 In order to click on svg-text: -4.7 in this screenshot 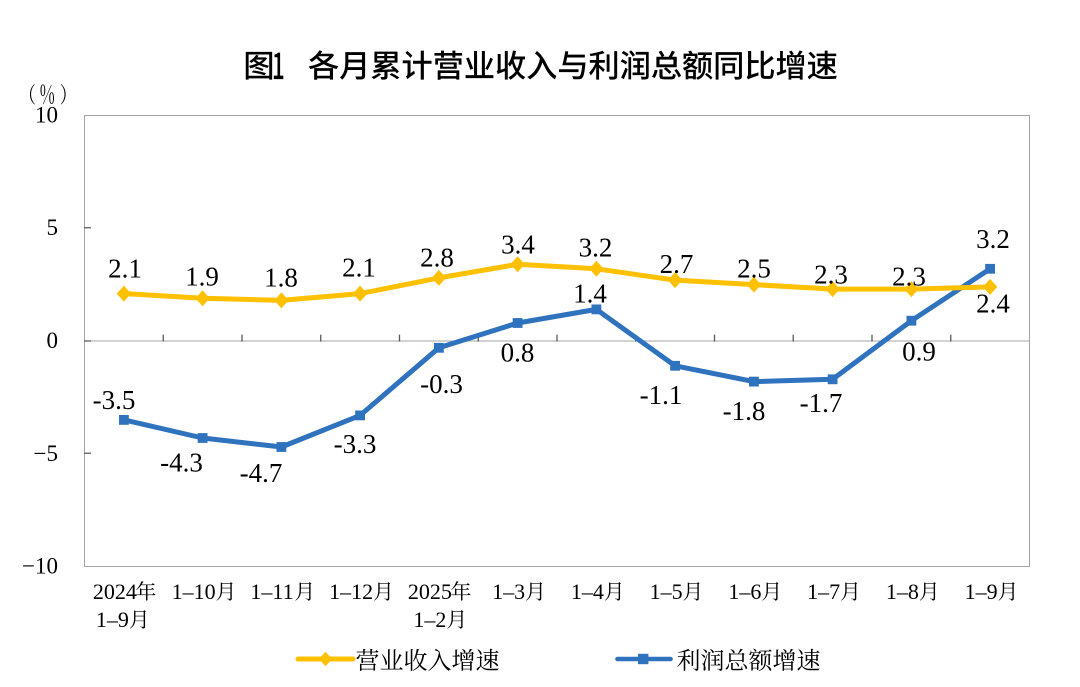, I will do `click(261, 473)`.